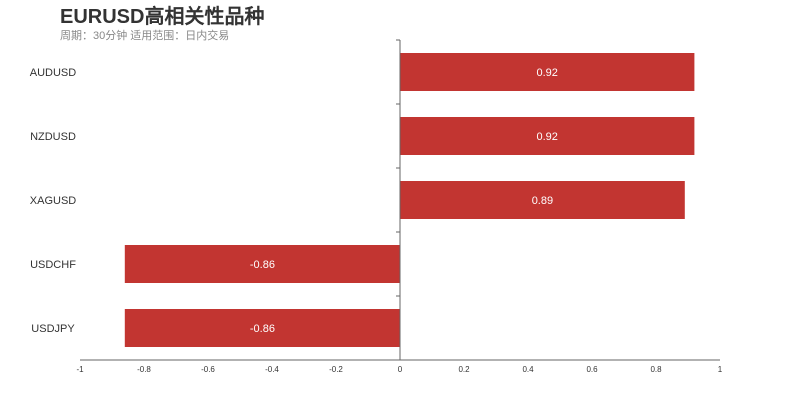  I want to click on x-tick-label: 0.4, so click(528, 369).